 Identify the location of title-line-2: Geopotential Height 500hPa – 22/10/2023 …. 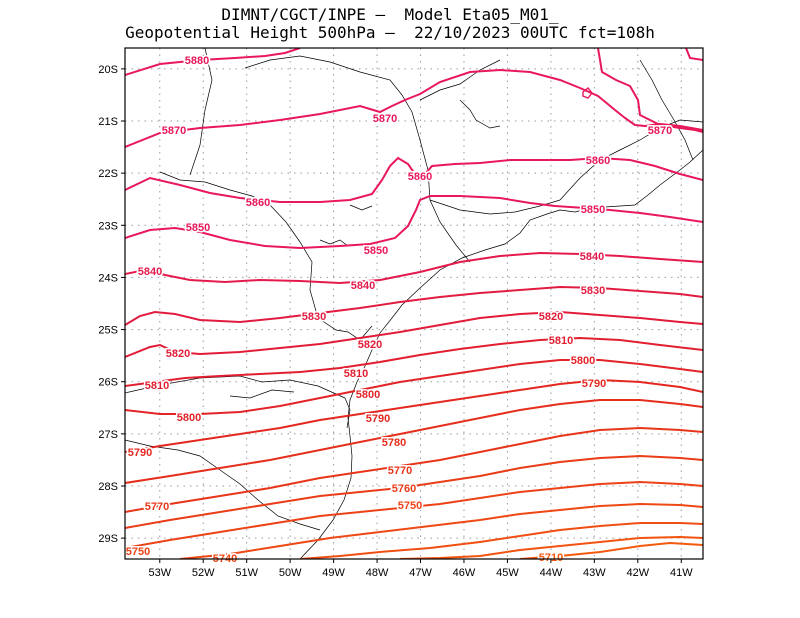
(390, 32).